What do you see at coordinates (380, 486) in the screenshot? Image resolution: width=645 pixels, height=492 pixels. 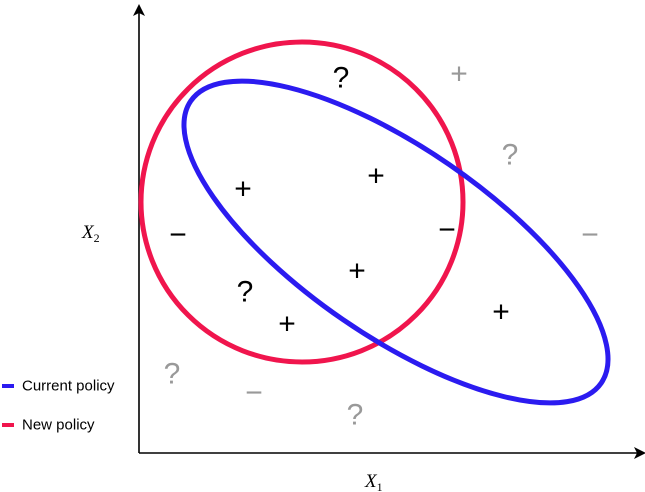 I see `x-axis-label-sub: 1` at bounding box center [380, 486].